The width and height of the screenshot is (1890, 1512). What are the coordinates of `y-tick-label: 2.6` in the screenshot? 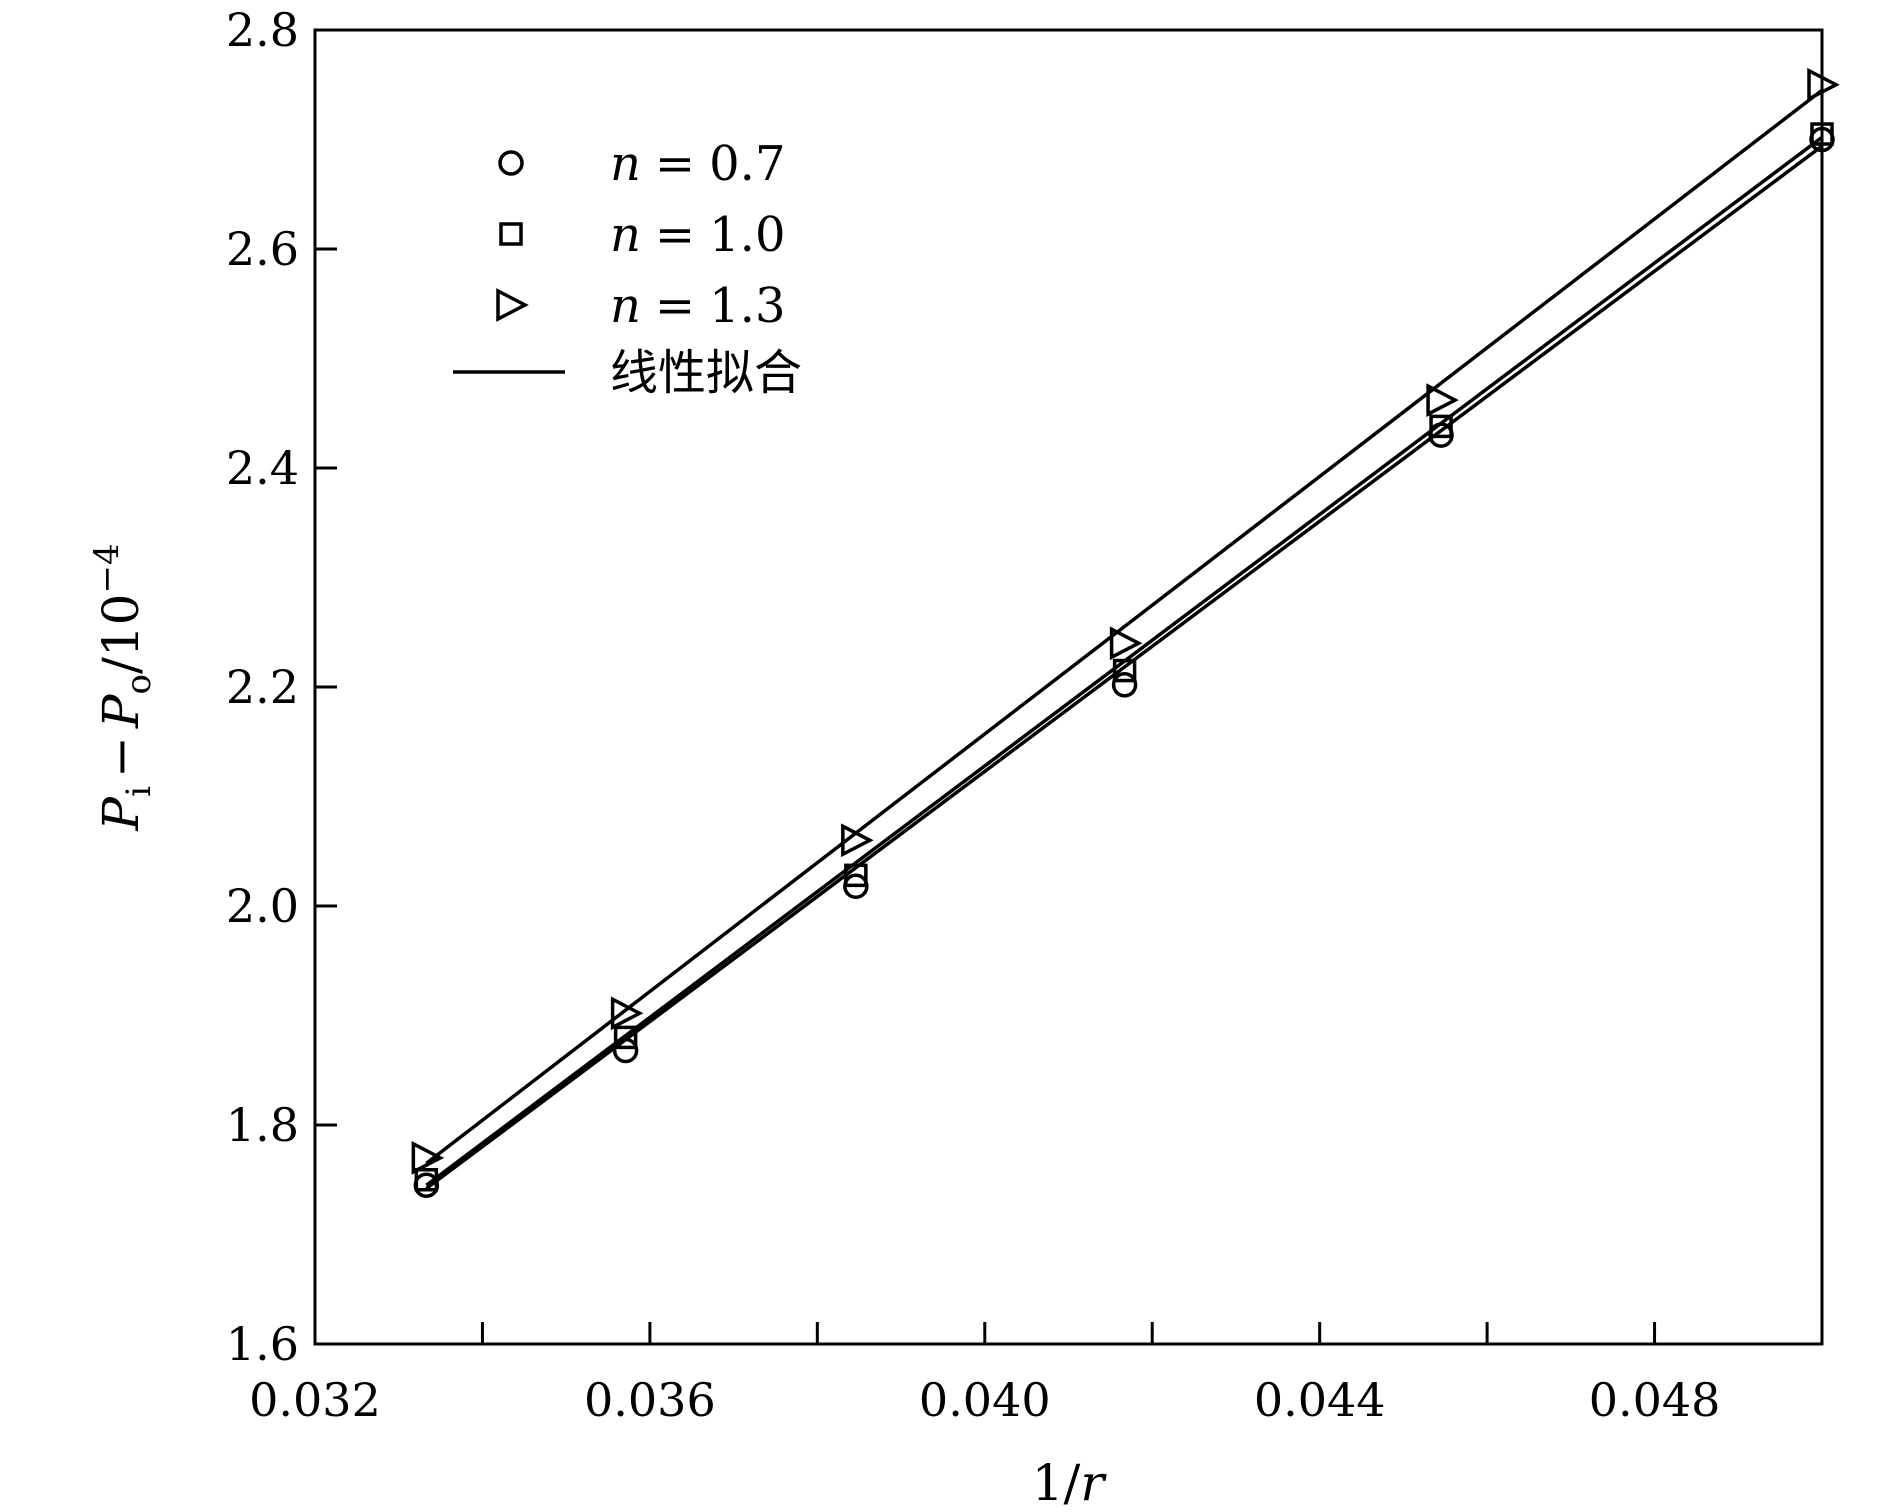 It's located at (262, 249).